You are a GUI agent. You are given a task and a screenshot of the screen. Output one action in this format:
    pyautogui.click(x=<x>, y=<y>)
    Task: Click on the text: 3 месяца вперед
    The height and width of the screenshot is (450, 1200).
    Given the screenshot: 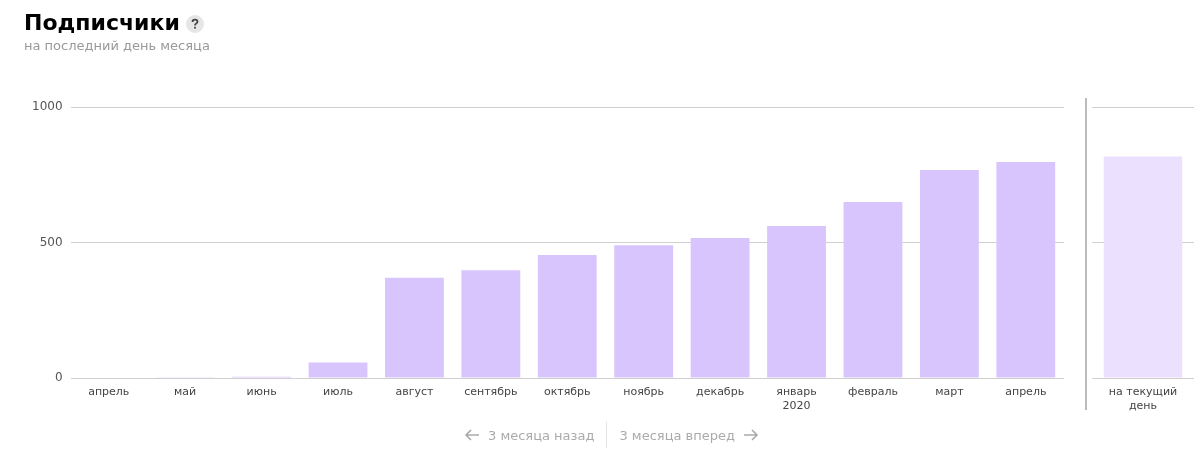 What is the action you would take?
    pyautogui.click(x=677, y=435)
    